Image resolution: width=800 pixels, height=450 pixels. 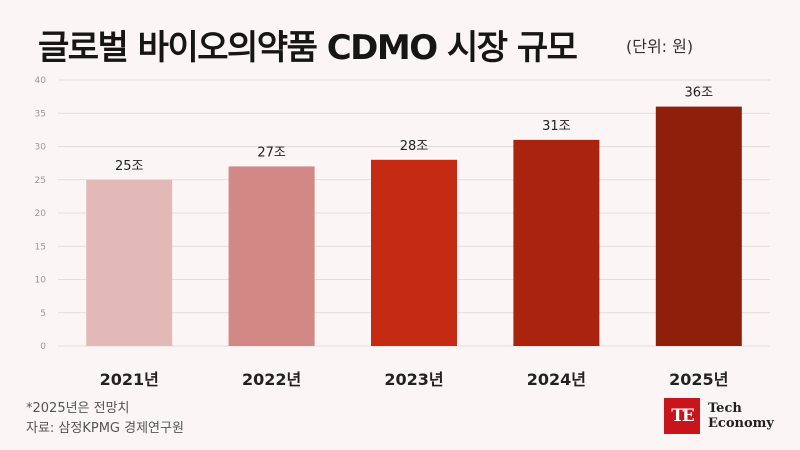 I want to click on y-tick-label: 35, so click(x=40, y=114).